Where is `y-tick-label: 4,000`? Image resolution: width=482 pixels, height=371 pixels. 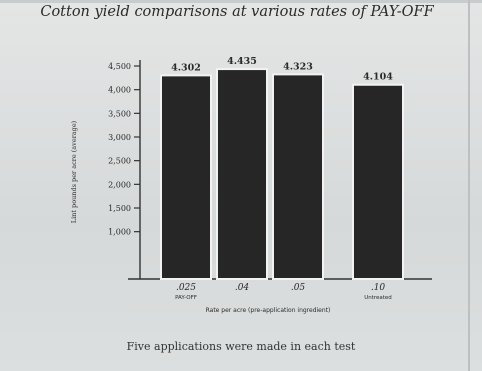 y-tick-label: 4,000 is located at coordinates (119, 90).